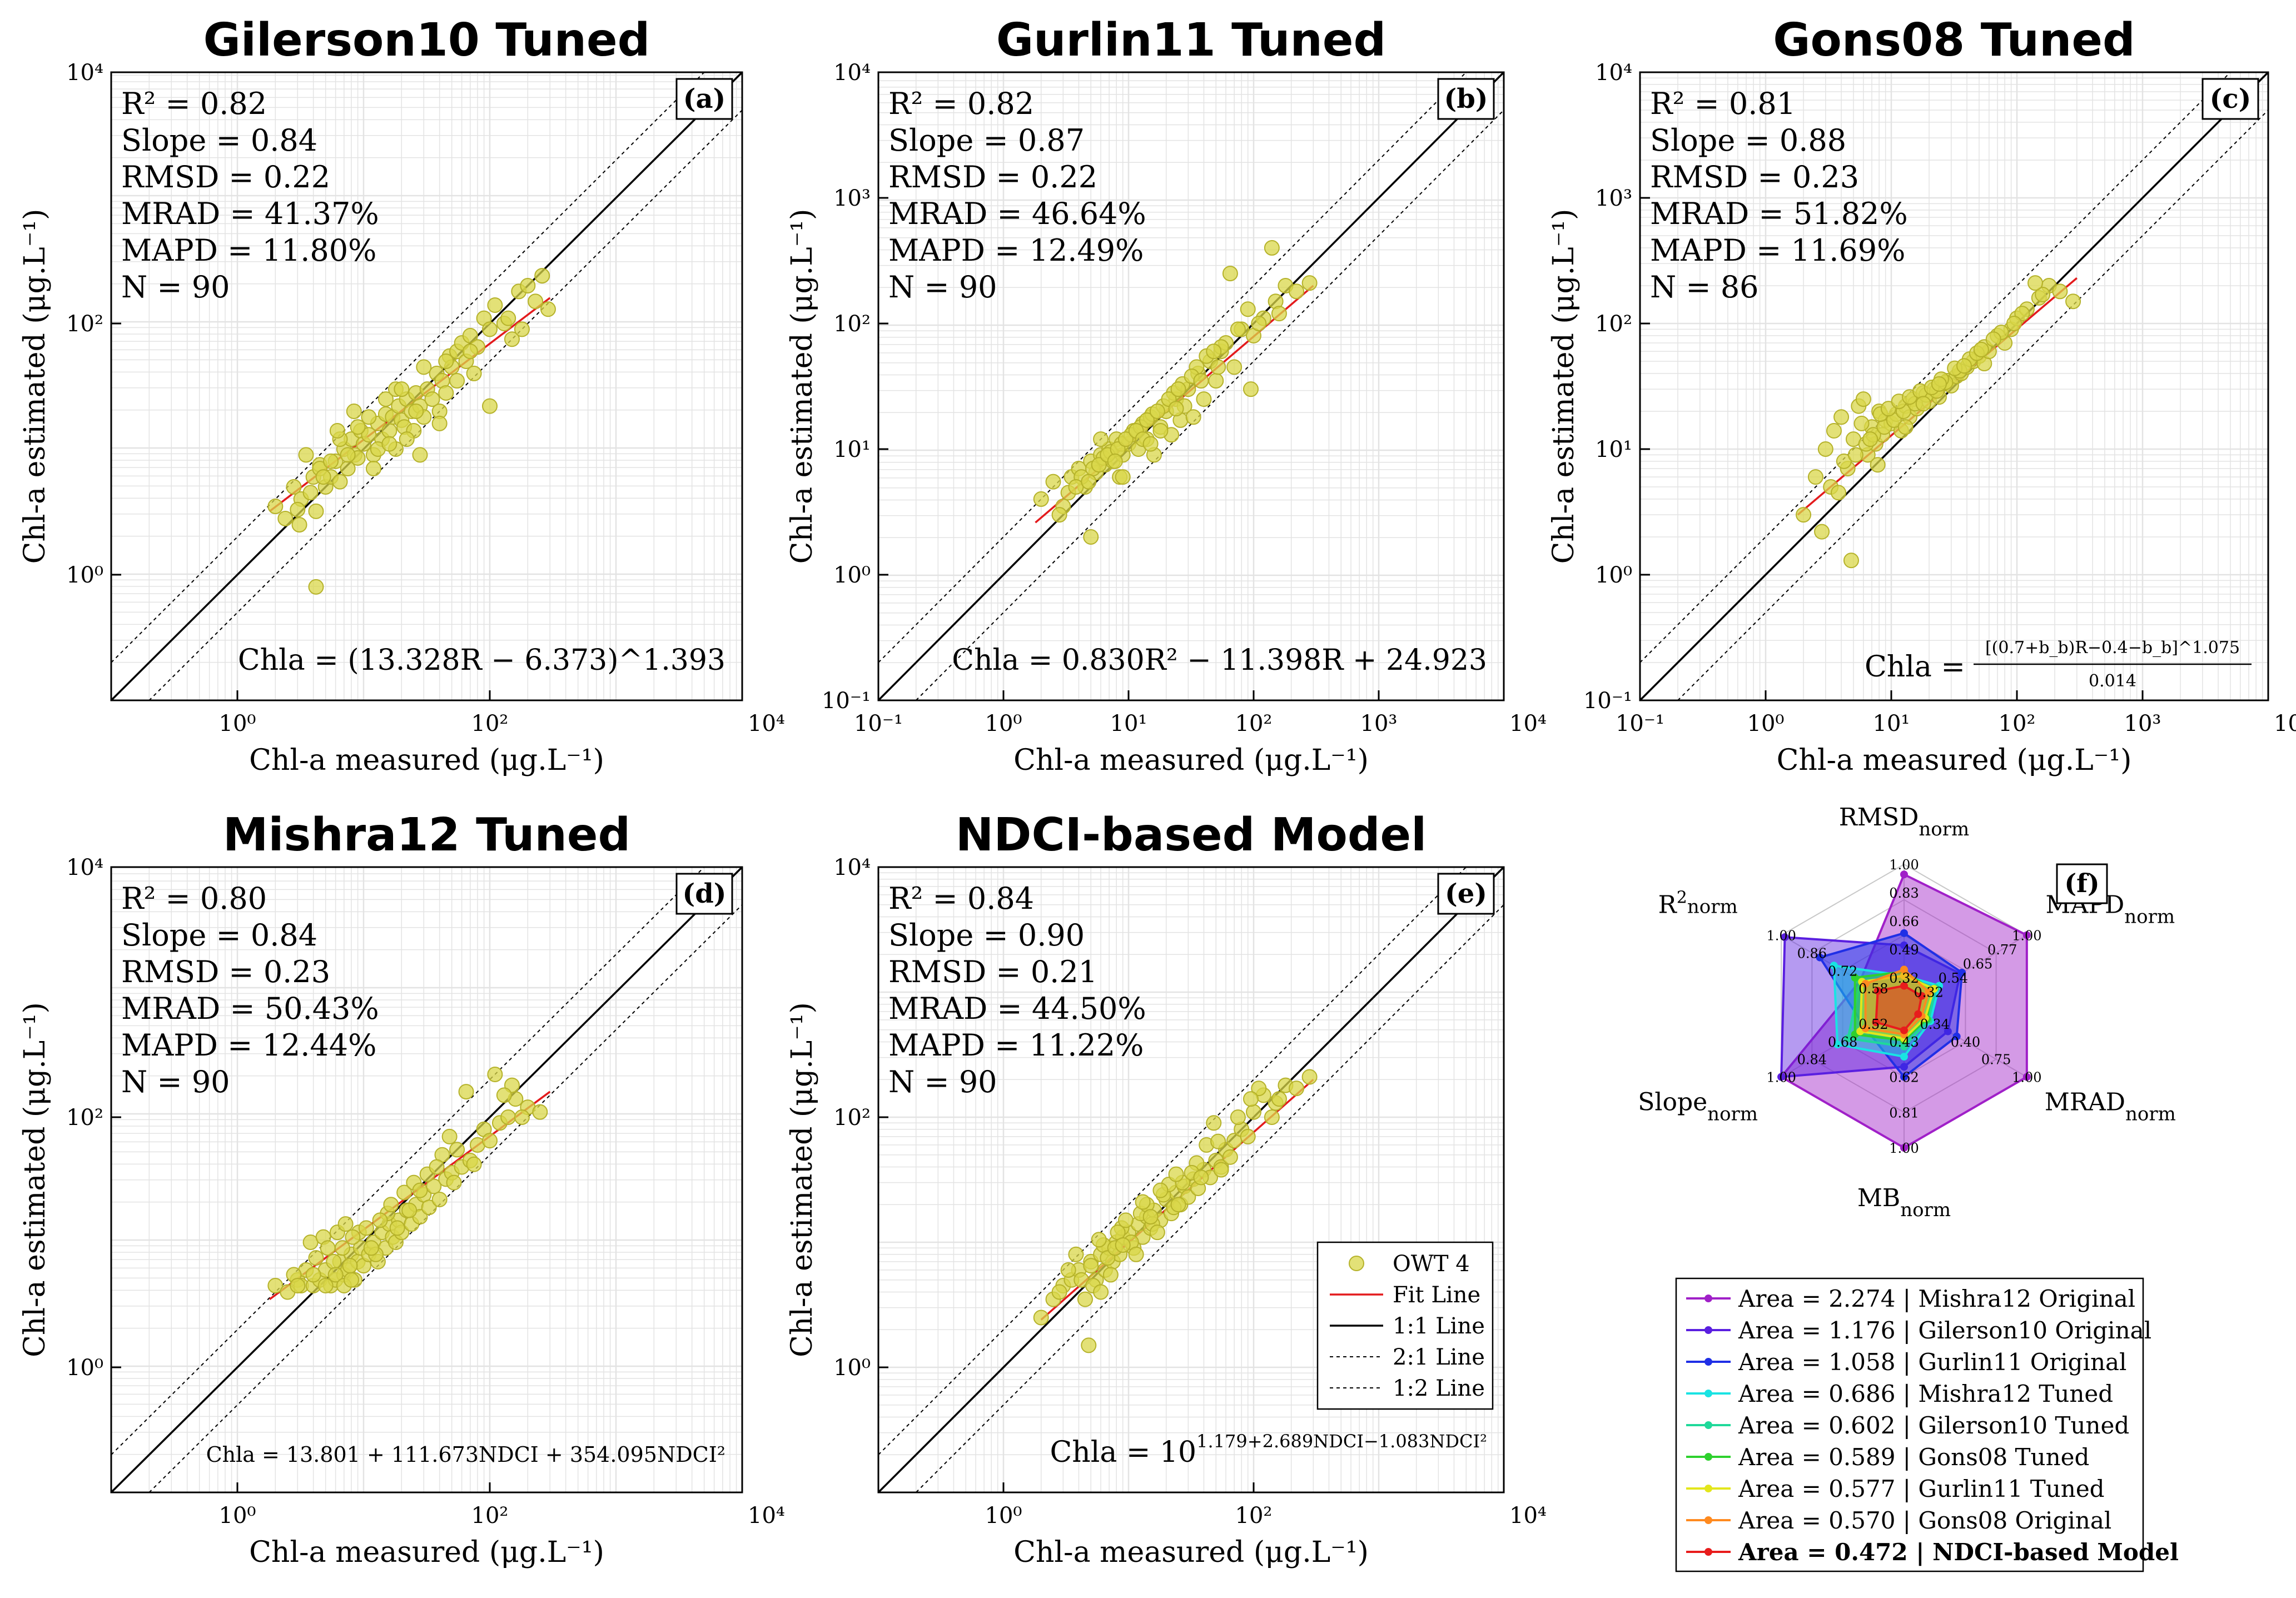 This screenshot has width=2296, height=1598. I want to click on y-axis-label: Chl-a estimated (μg.L⁻¹), so click(35, 386).